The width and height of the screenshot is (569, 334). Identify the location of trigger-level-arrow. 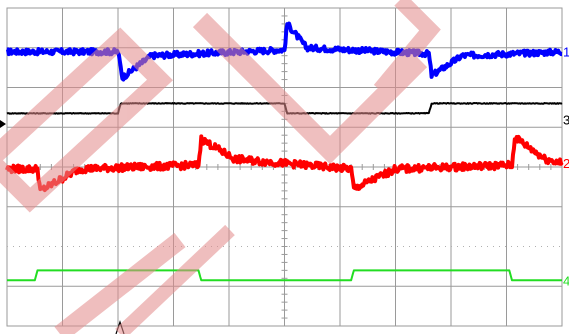
(3, 124).